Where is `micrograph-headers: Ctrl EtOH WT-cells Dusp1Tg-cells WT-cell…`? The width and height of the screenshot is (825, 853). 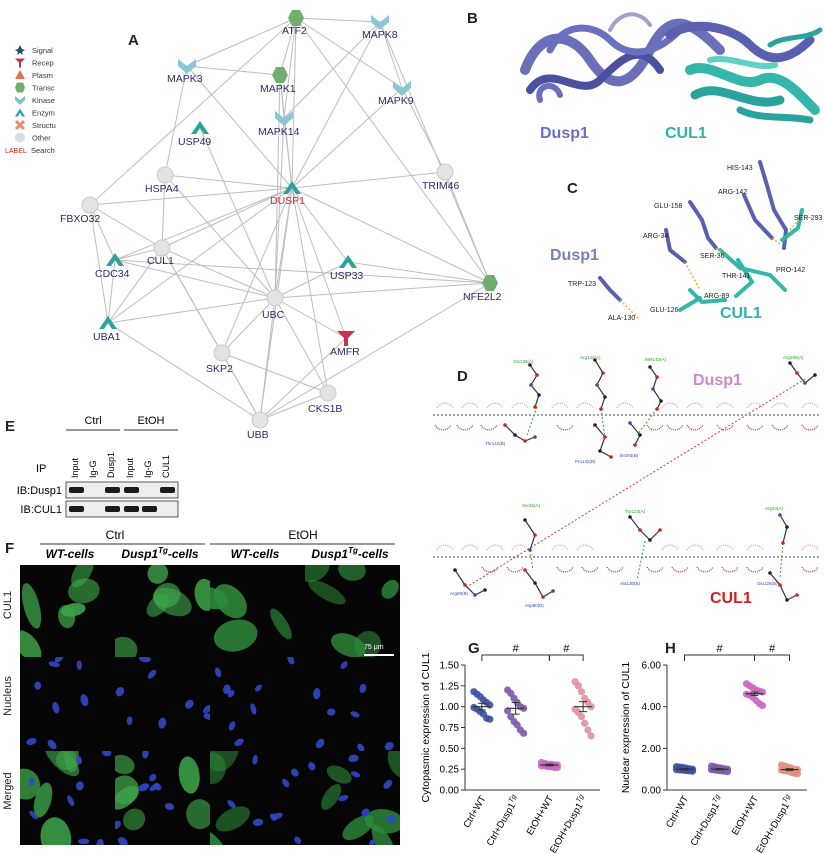 micrograph-headers: Ctrl EtOH WT-cells Dusp1Tg-cells WT-cell… is located at coordinates (217, 544).